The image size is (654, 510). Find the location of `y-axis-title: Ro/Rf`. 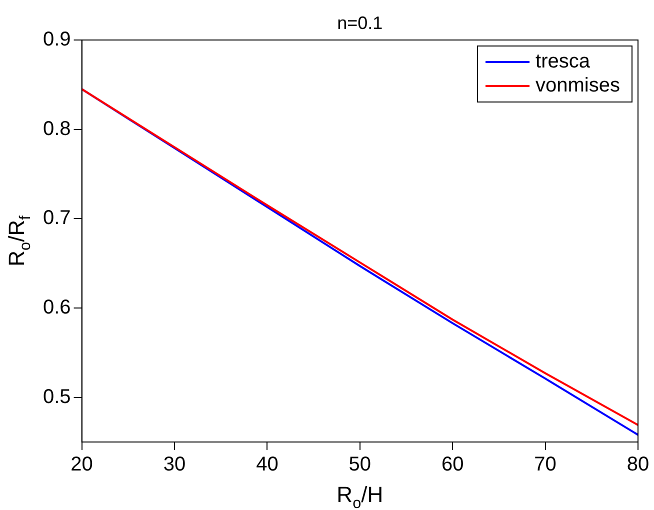

y-axis-title: Ro/Rf is located at coordinates (19, 240).